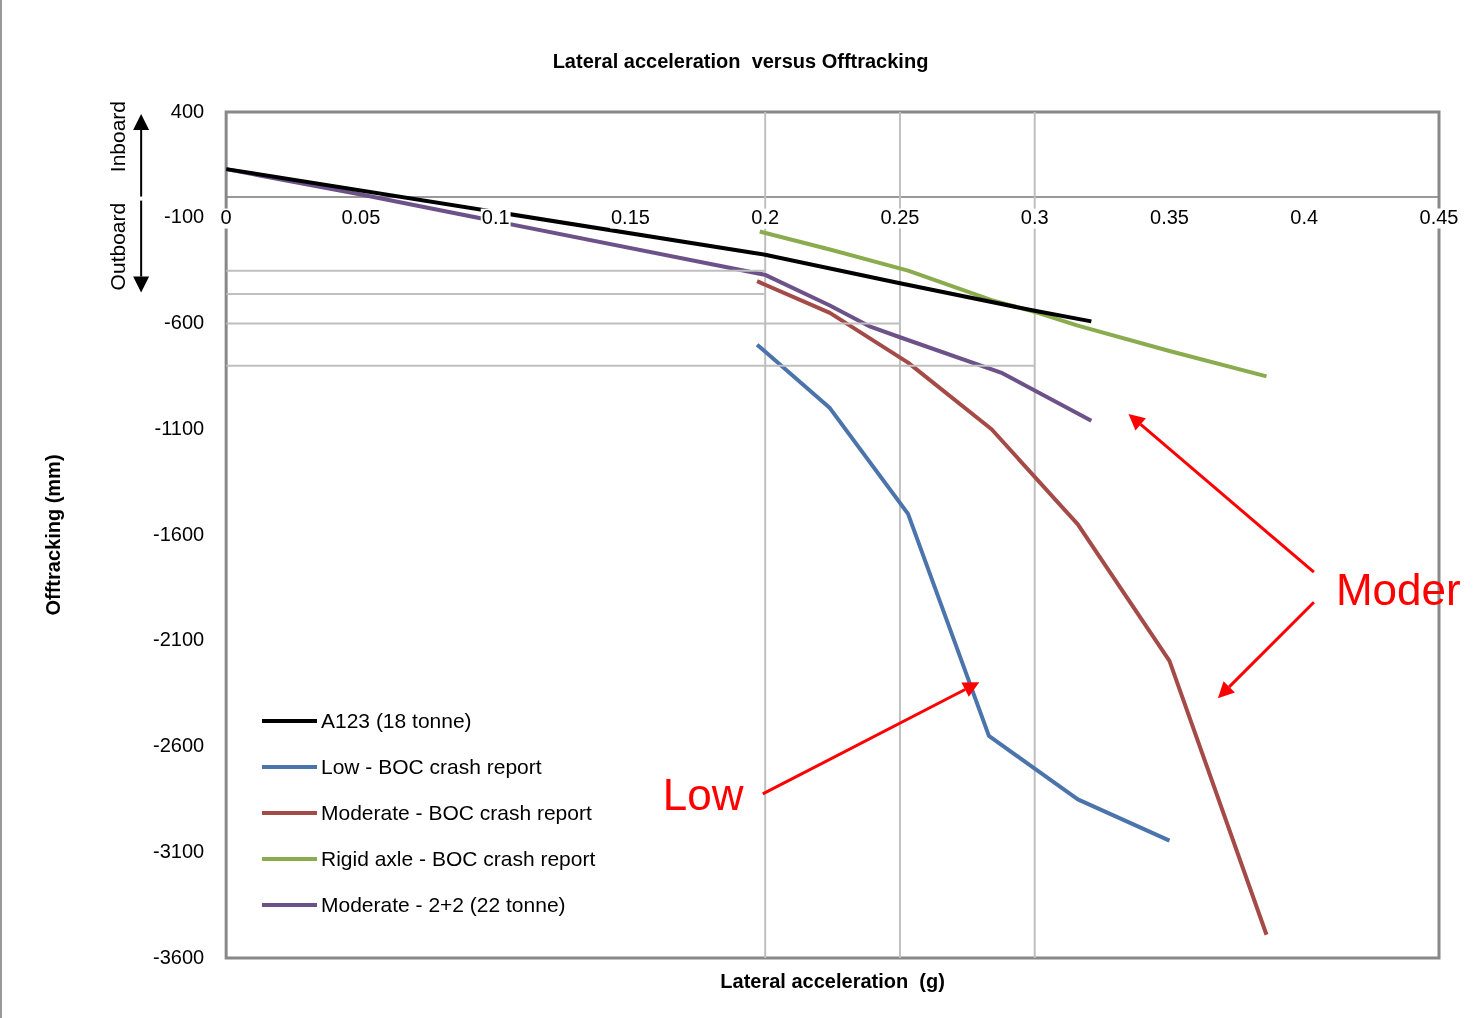 The width and height of the screenshot is (1477, 1018). Describe the element at coordinates (630, 217) in the screenshot. I see `x-tick-label: 0.15` at that location.